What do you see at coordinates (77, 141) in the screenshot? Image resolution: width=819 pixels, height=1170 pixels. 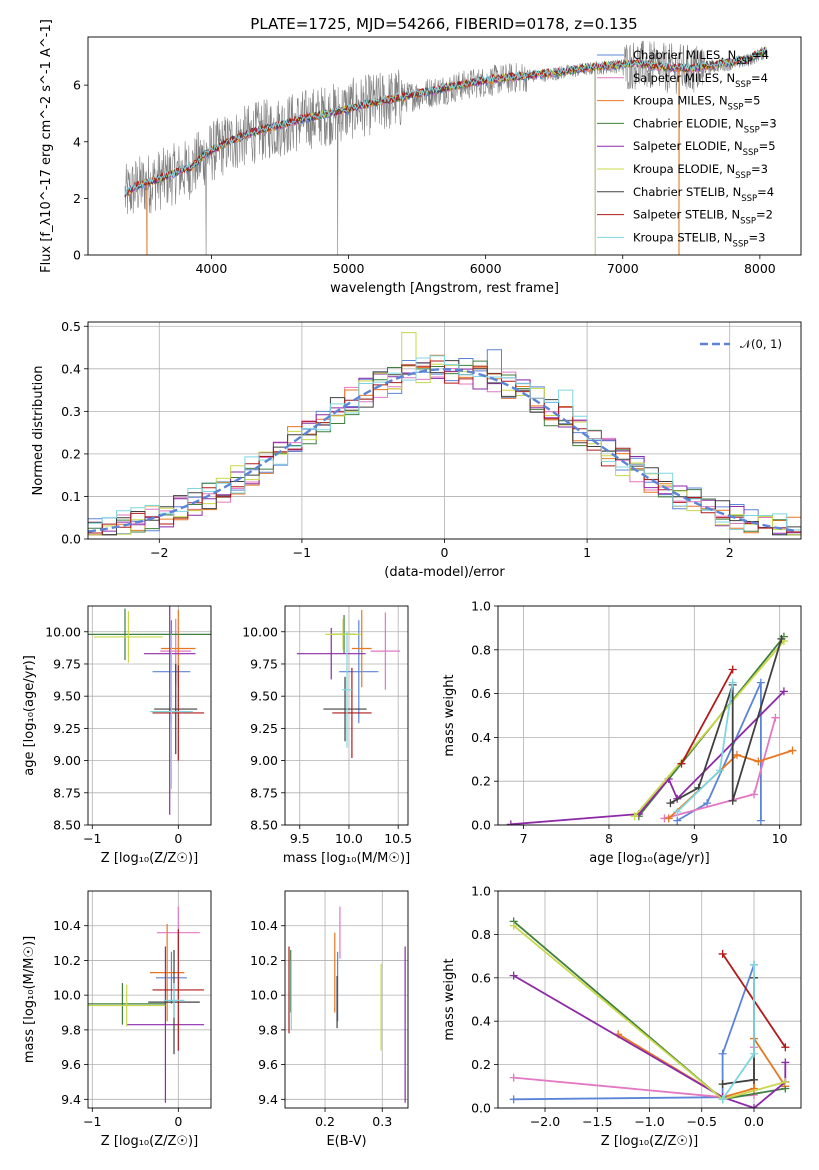 I see `spectrum-ytick-label: 4` at bounding box center [77, 141].